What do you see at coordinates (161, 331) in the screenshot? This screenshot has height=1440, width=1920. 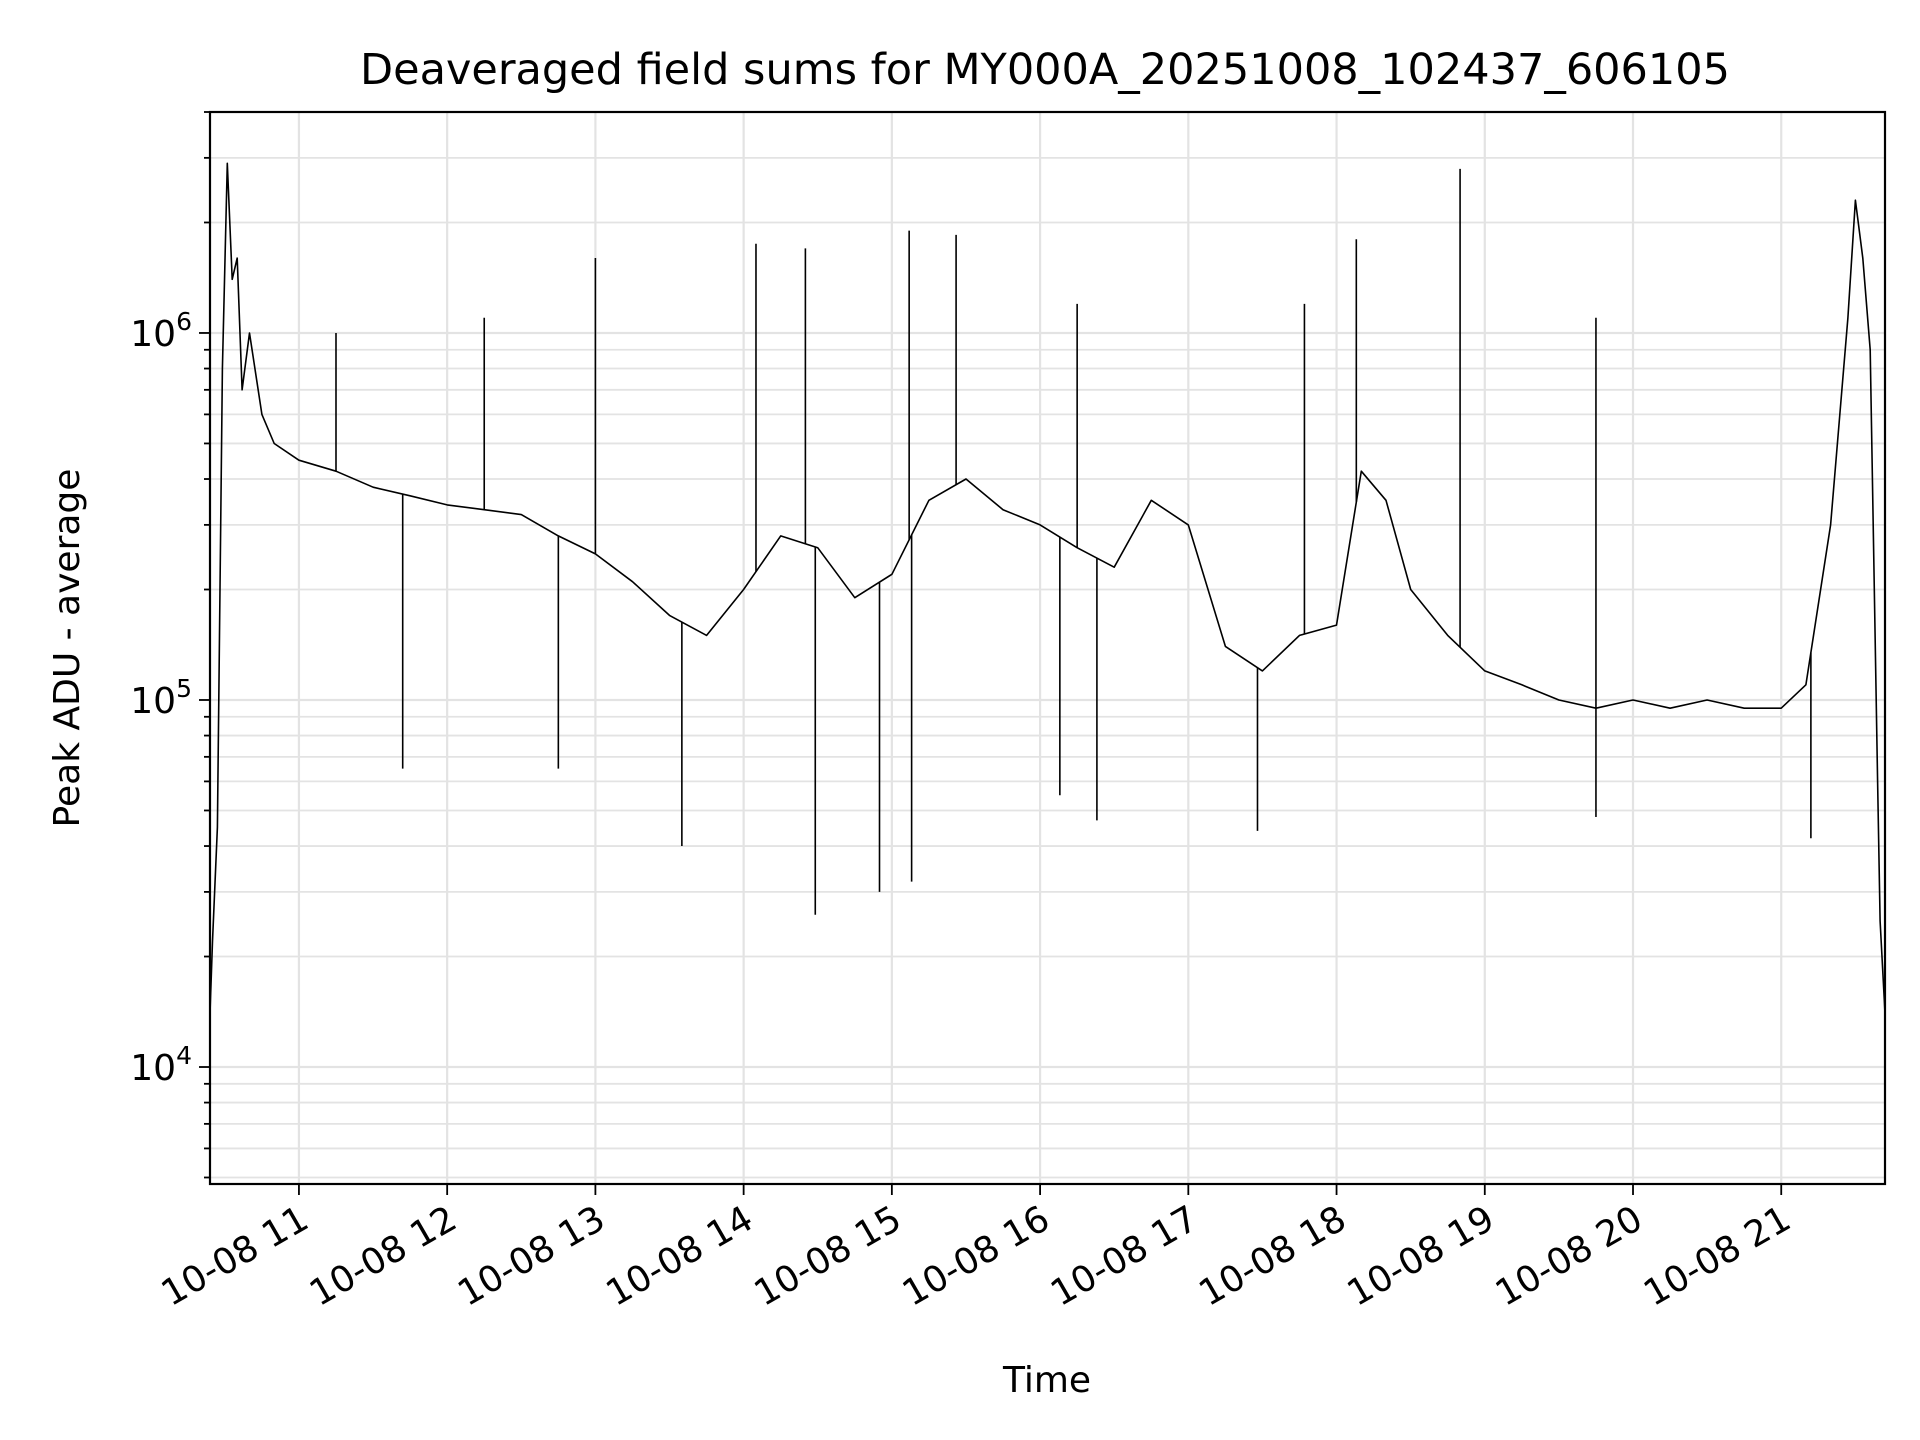 I see `y-tick-label: 10⁶` at bounding box center [161, 331].